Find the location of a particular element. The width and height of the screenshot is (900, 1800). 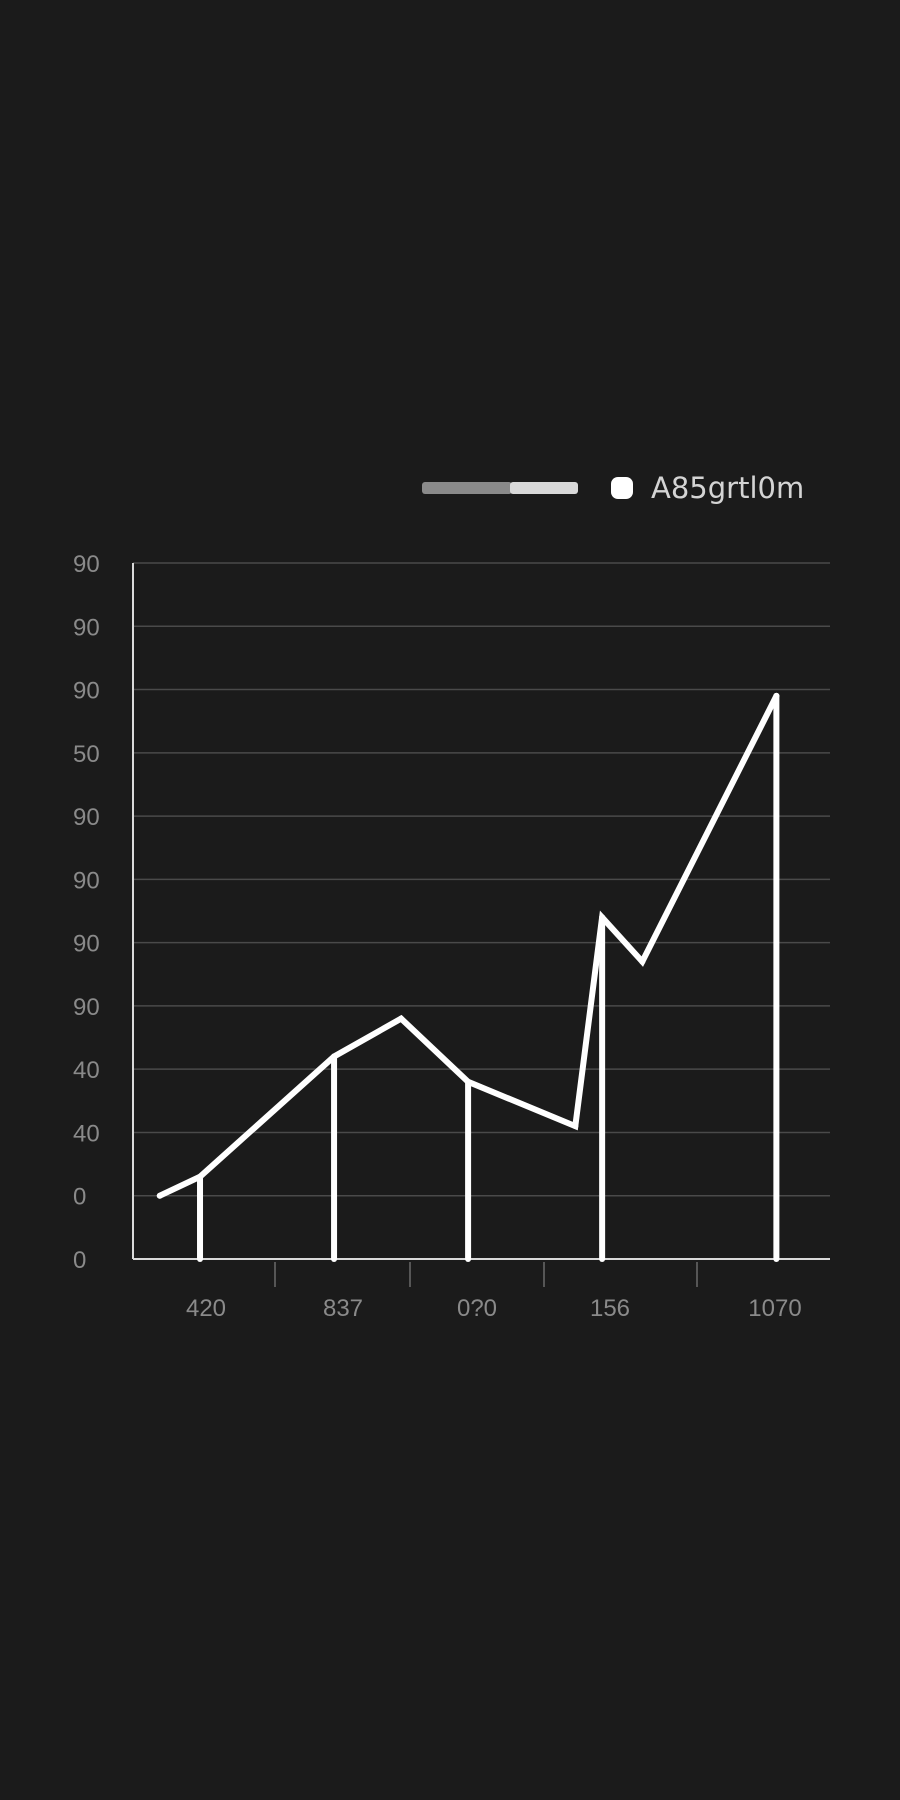

legend: A85grtl0m is located at coordinates (613, 488).